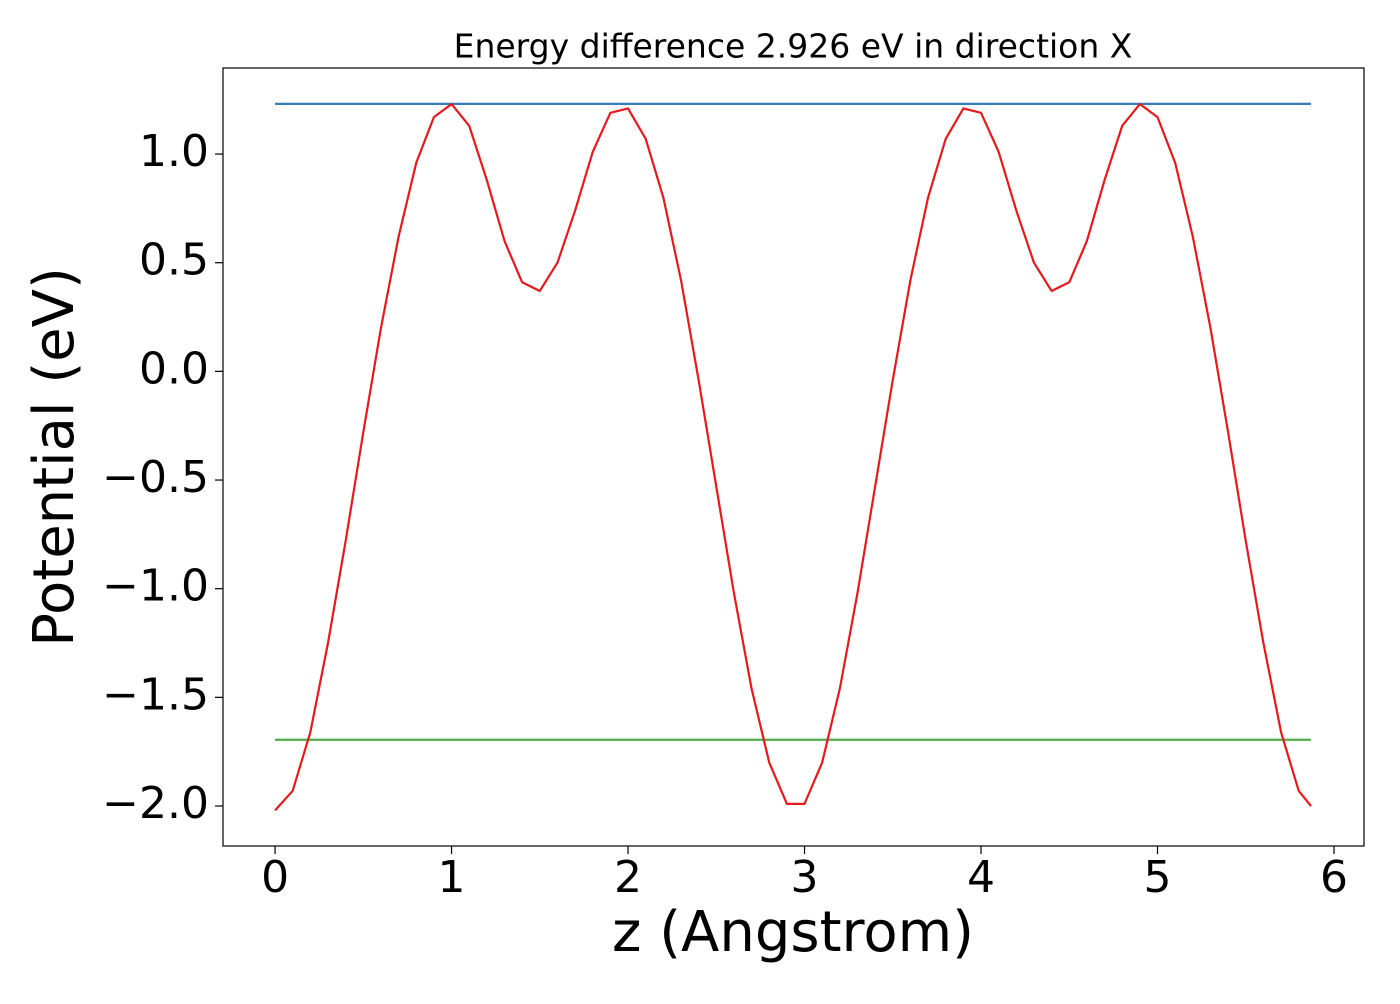 This screenshot has width=1400, height=1004. I want to click on x-tick-label: 3, so click(805, 877).